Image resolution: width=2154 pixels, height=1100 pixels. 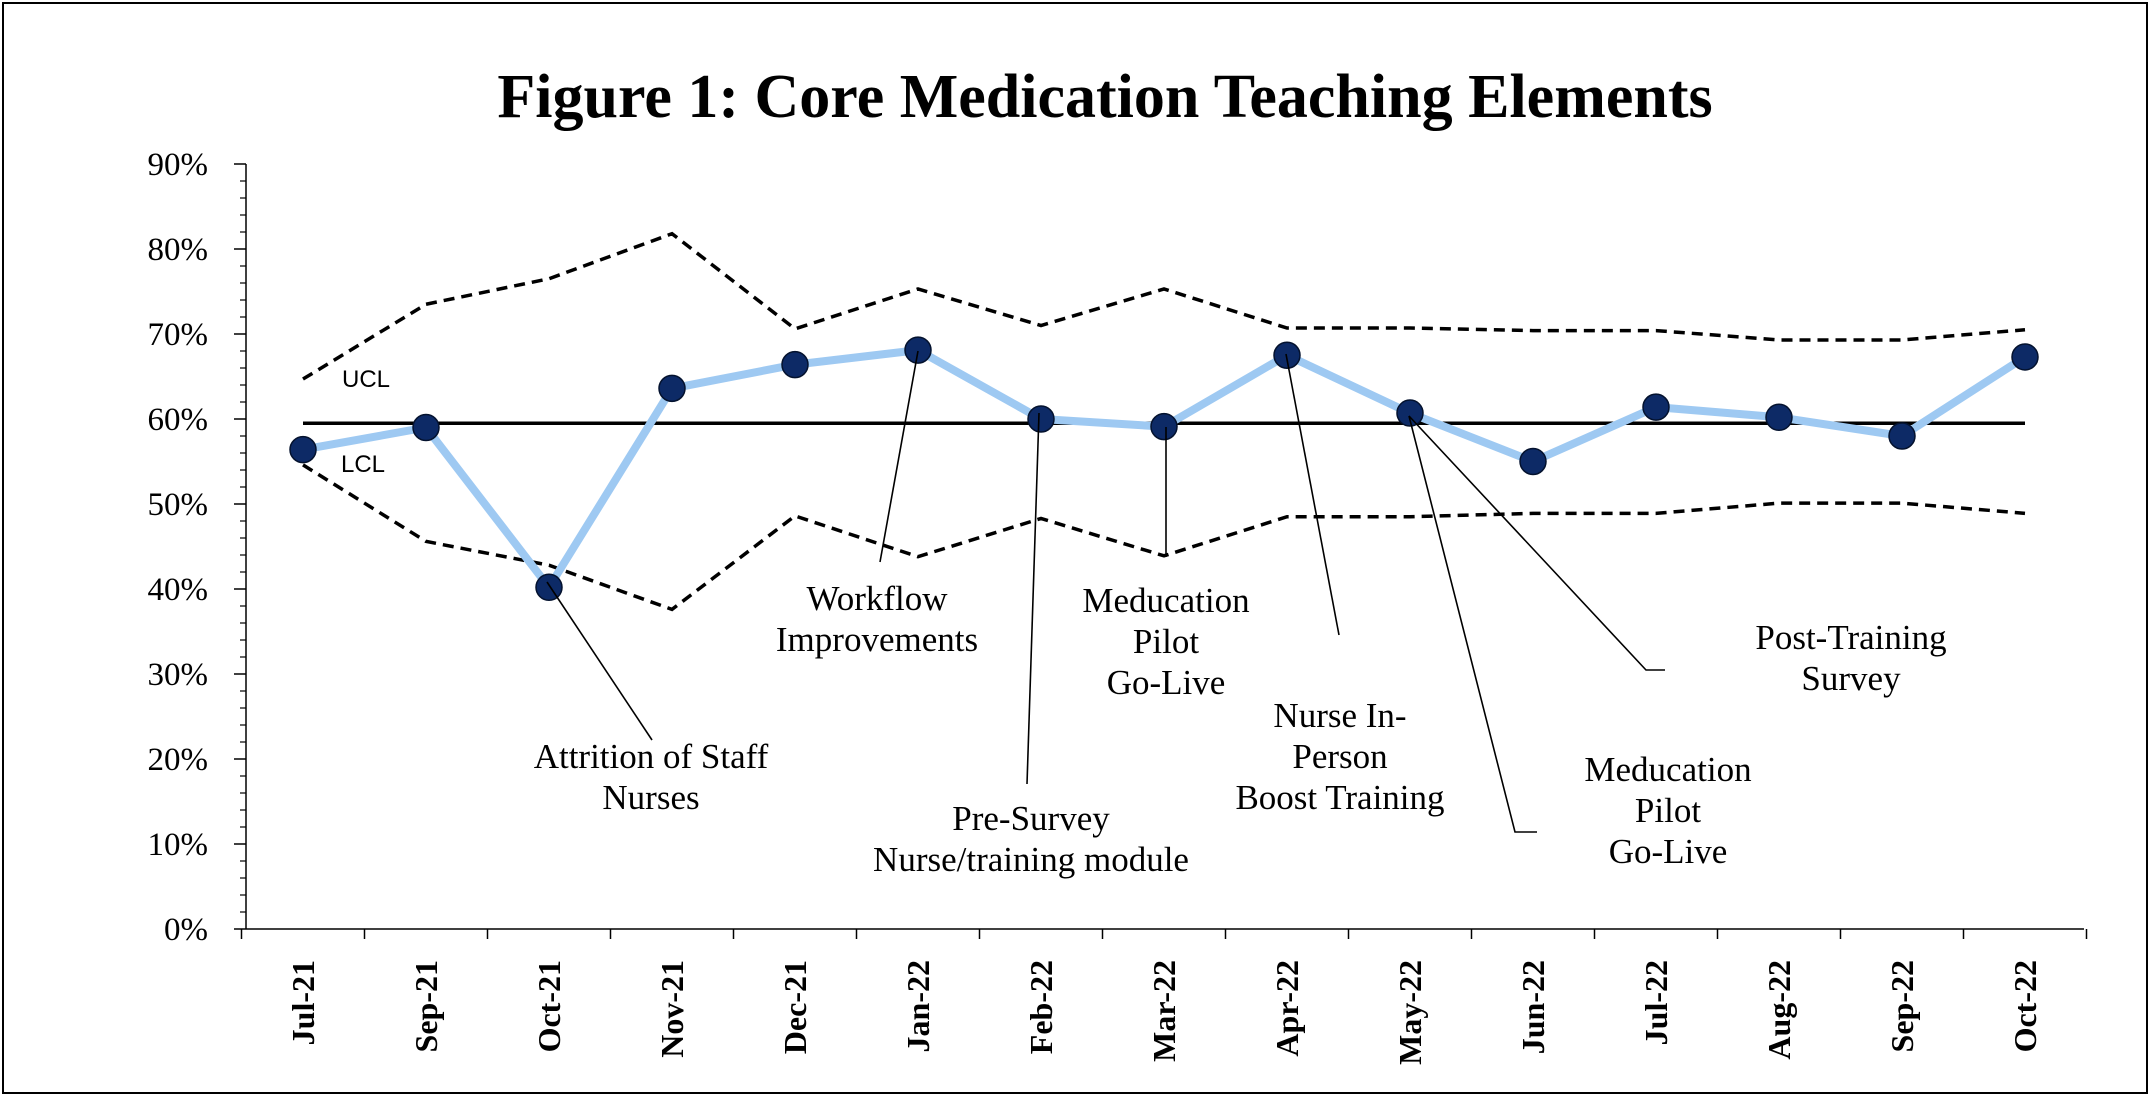 What do you see at coordinates (2025, 1006) in the screenshot?
I see `x-tick-label: Oct-22` at bounding box center [2025, 1006].